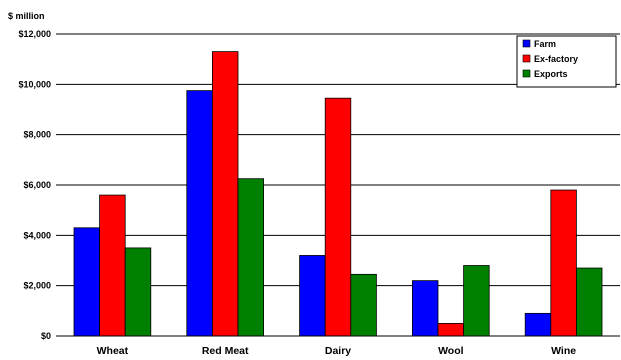  What do you see at coordinates (37, 185) in the screenshot?
I see `y-tick-label: $6,000` at bounding box center [37, 185].